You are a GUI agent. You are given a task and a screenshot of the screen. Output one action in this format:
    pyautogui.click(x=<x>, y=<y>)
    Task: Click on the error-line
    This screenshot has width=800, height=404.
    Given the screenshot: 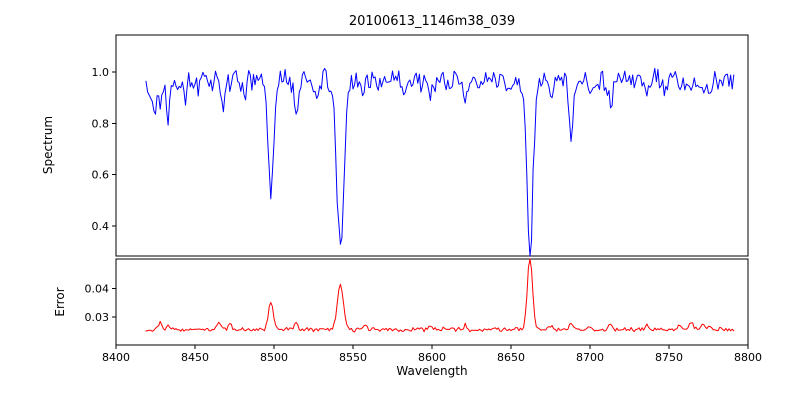 What is the action you would take?
    pyautogui.click(x=440, y=295)
    